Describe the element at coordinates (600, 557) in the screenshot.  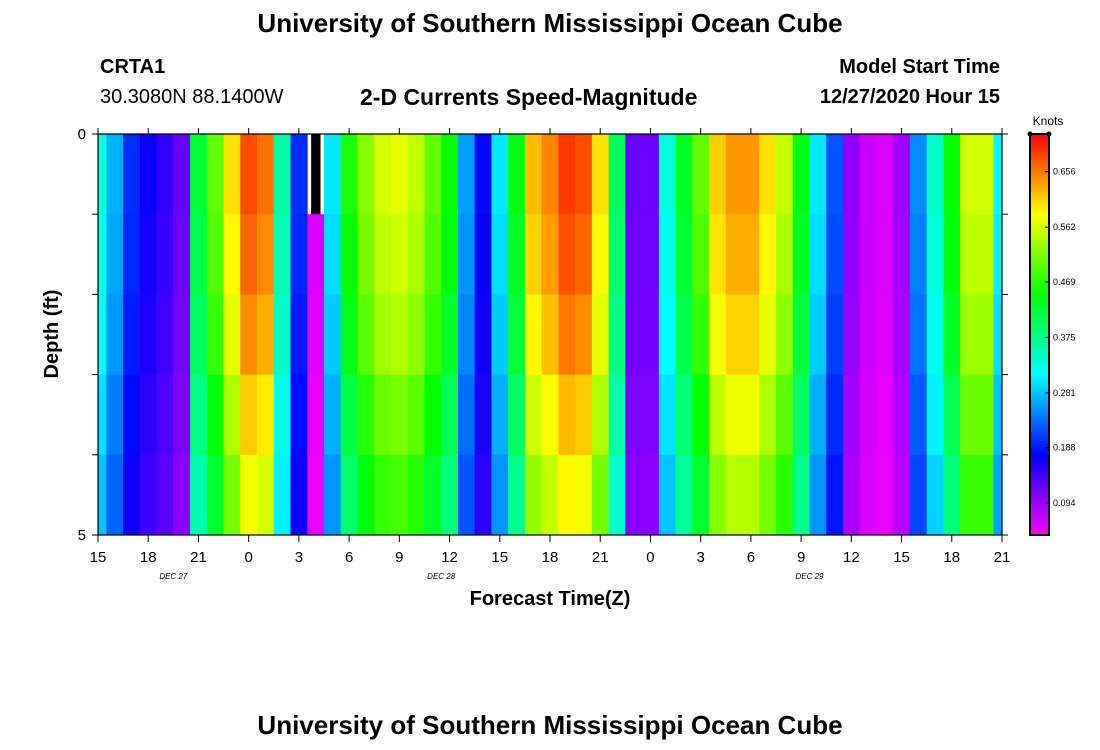
I see `x-tick-label: 21` at that location.